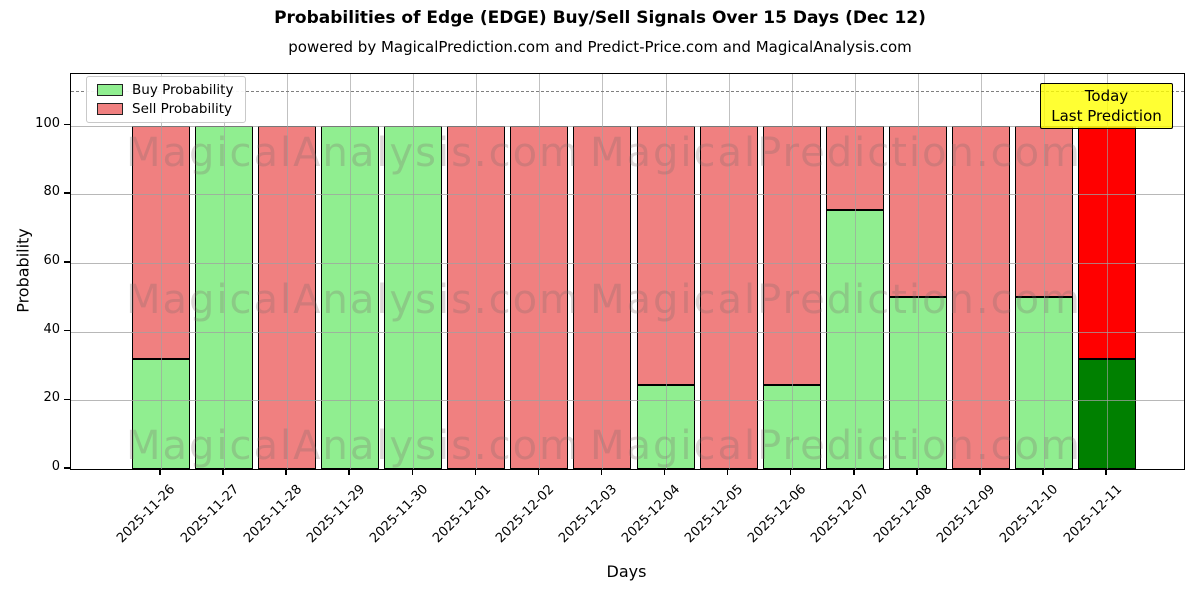  What do you see at coordinates (183, 90) in the screenshot?
I see `legend-item-buy-label: Buy Probability` at bounding box center [183, 90].